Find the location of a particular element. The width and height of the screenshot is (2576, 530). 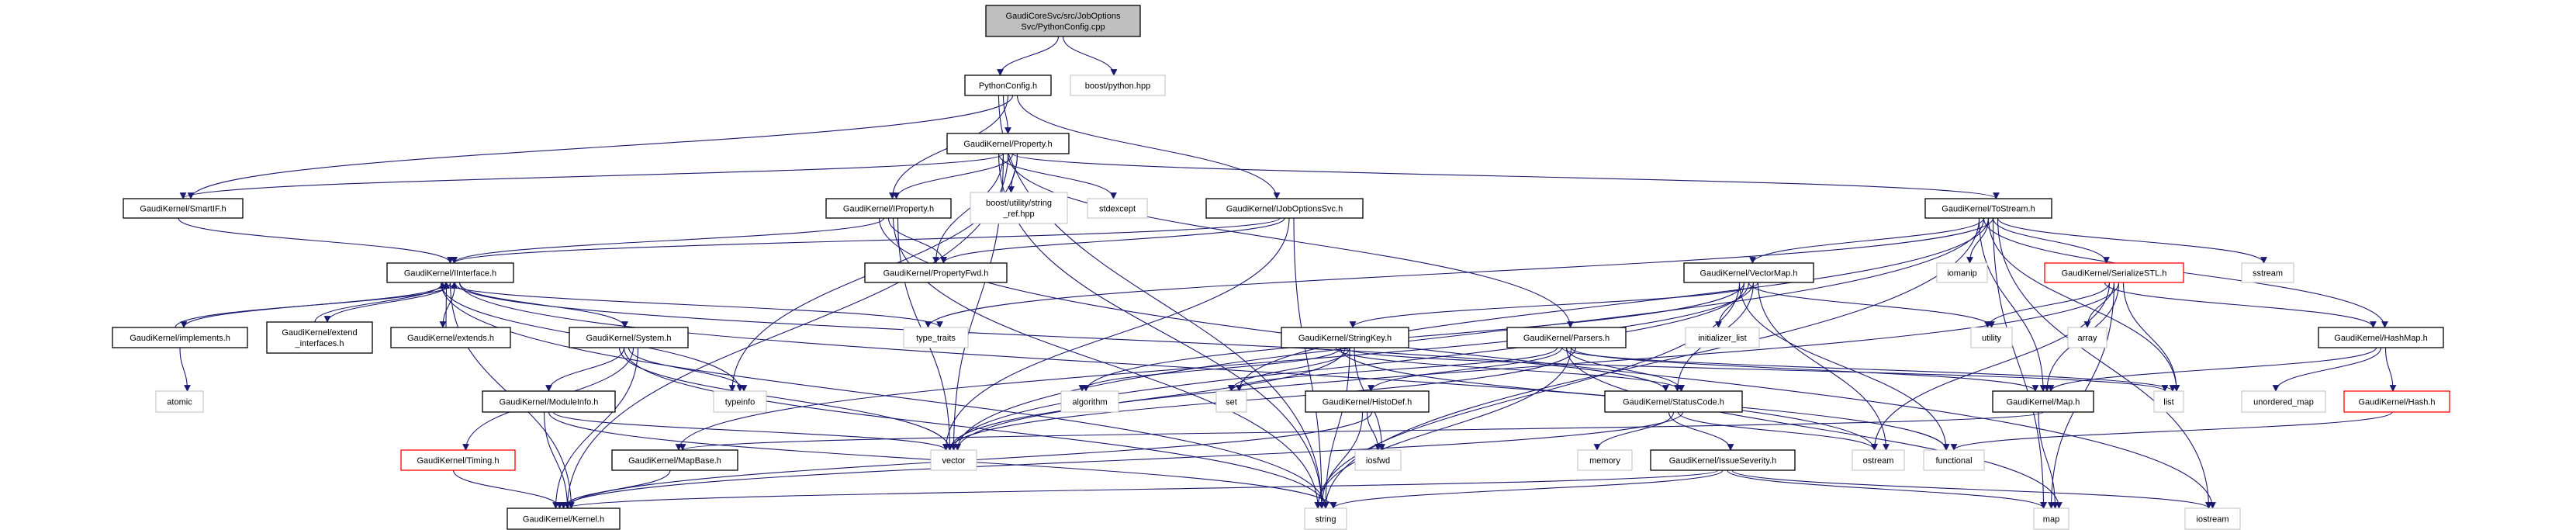

node-property: GaudiKernel/Property.h is located at coordinates (1008, 143).